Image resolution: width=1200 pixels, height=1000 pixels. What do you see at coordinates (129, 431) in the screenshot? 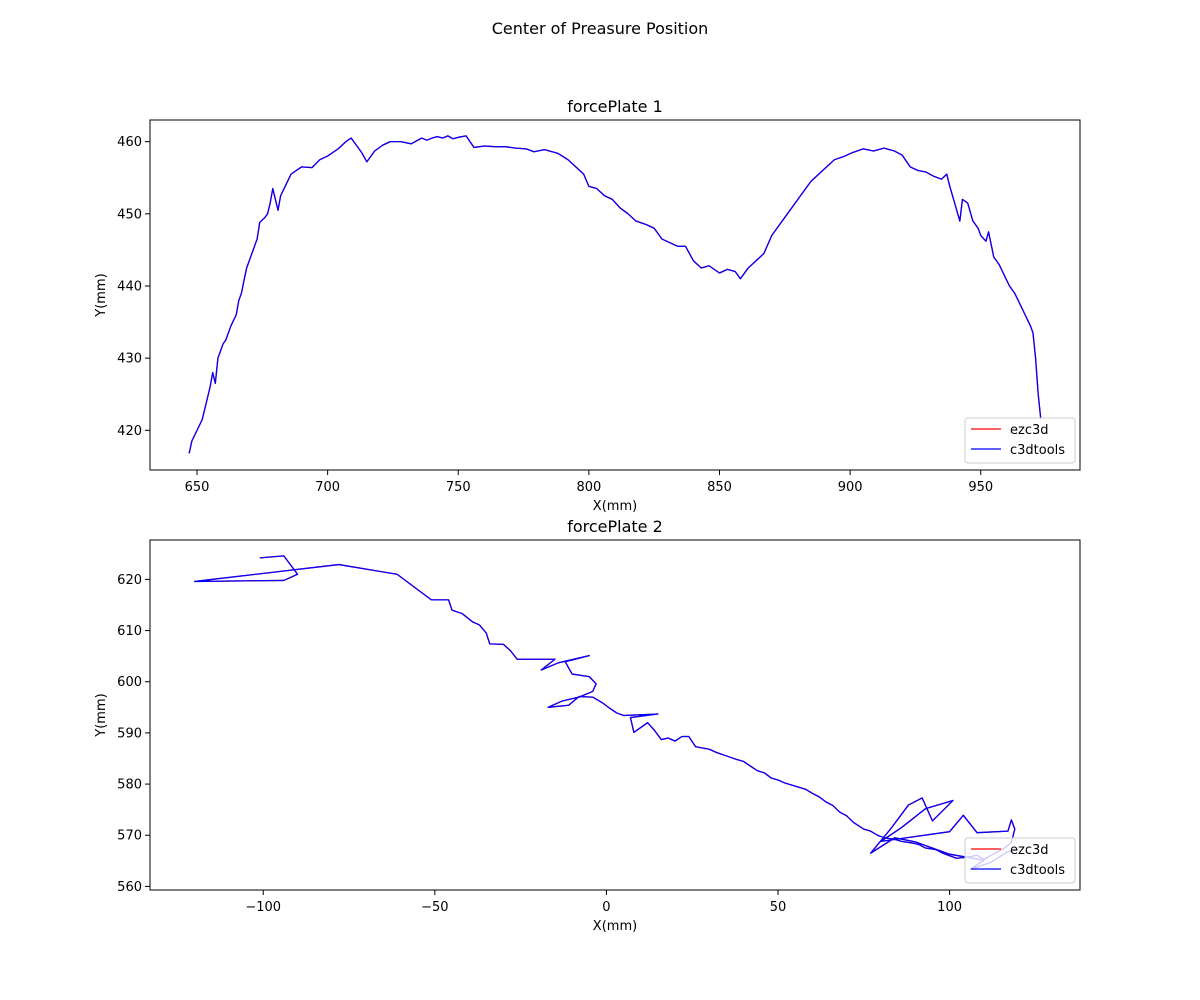
I see `y-tick-label: 420` at bounding box center [129, 431].